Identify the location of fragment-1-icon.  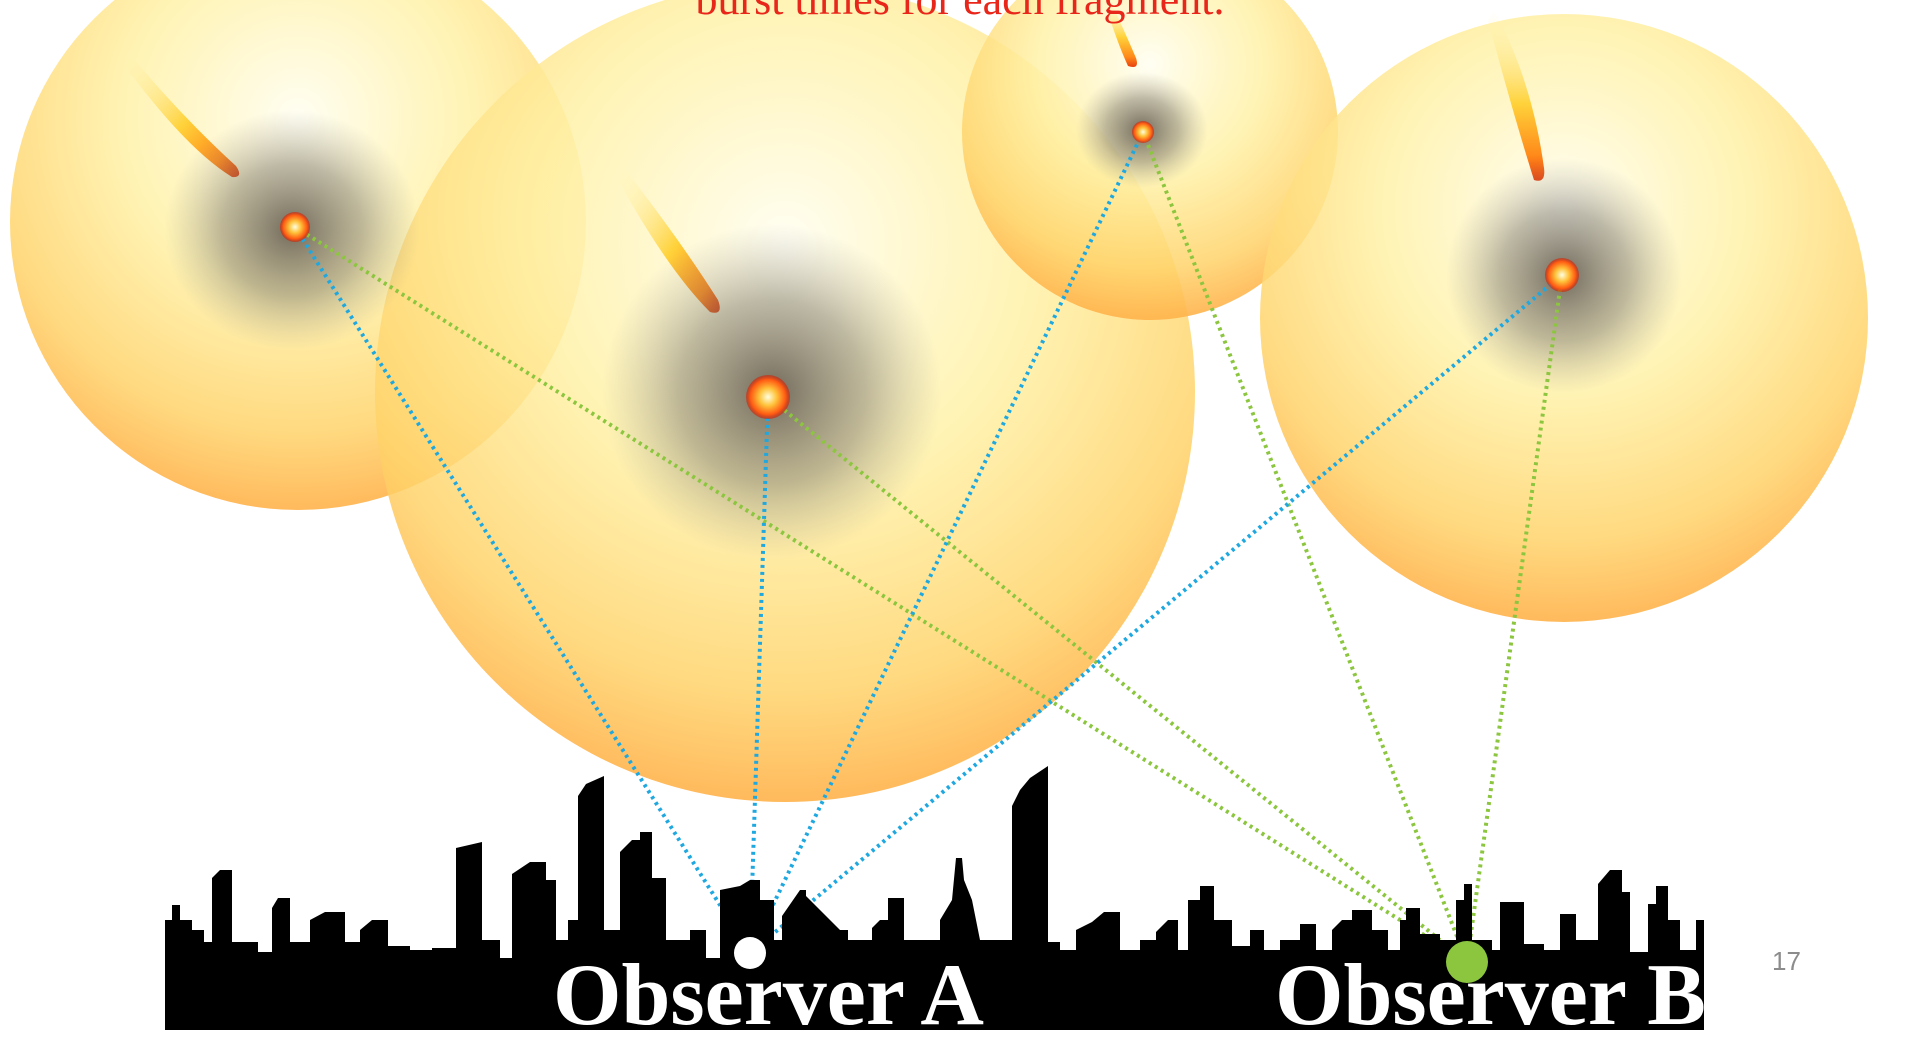
(295, 227).